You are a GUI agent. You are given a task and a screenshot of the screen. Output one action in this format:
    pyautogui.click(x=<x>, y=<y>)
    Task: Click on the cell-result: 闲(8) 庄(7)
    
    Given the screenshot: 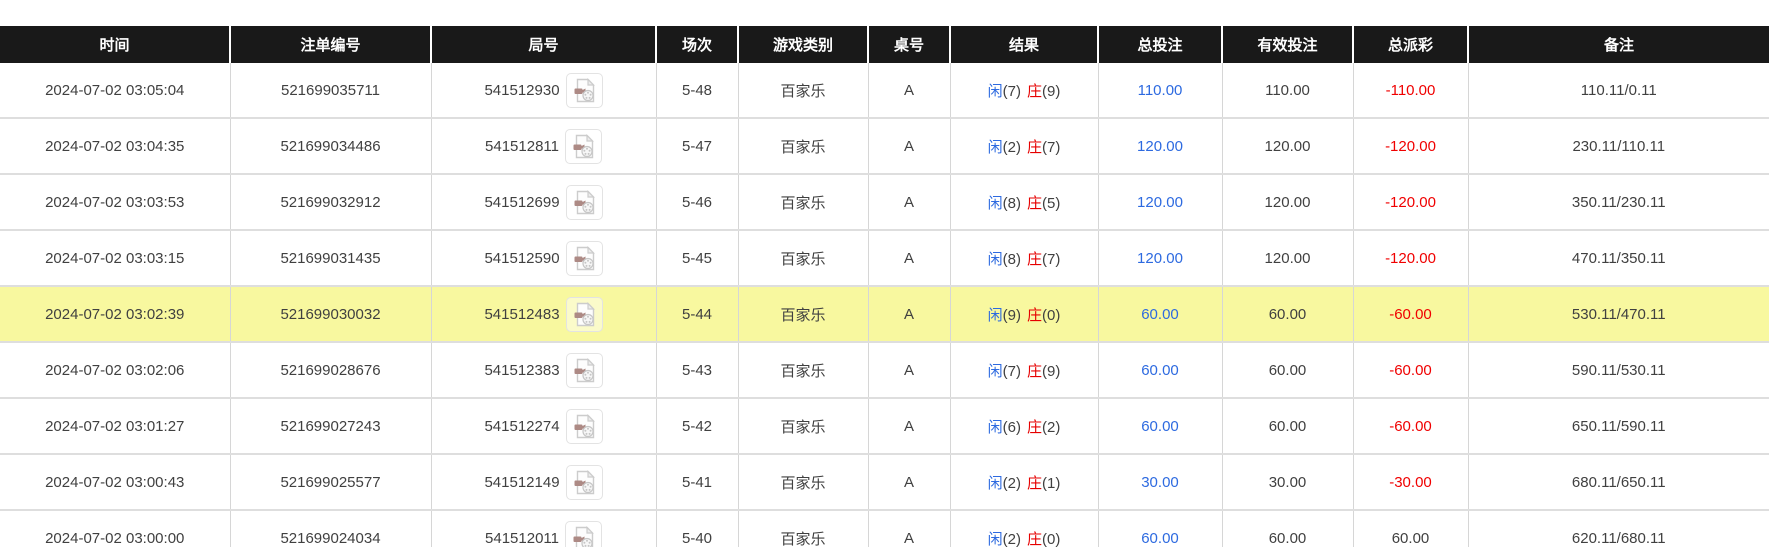 What is the action you would take?
    pyautogui.click(x=1023, y=257)
    